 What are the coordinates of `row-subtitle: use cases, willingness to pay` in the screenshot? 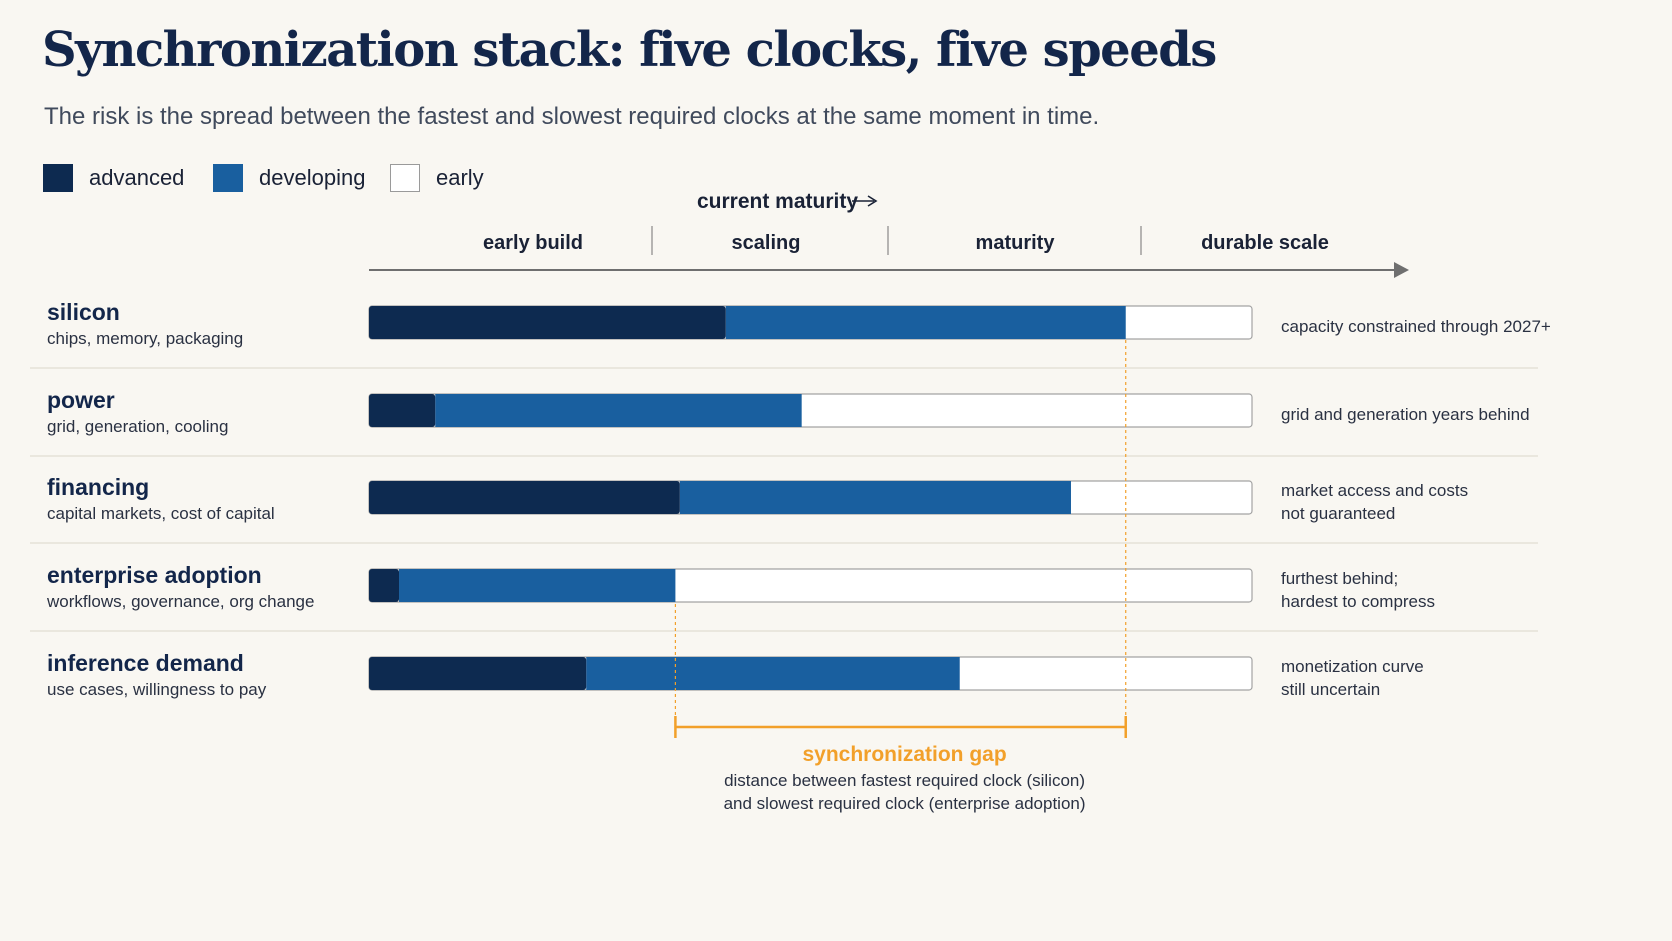 It's located at (157, 689).